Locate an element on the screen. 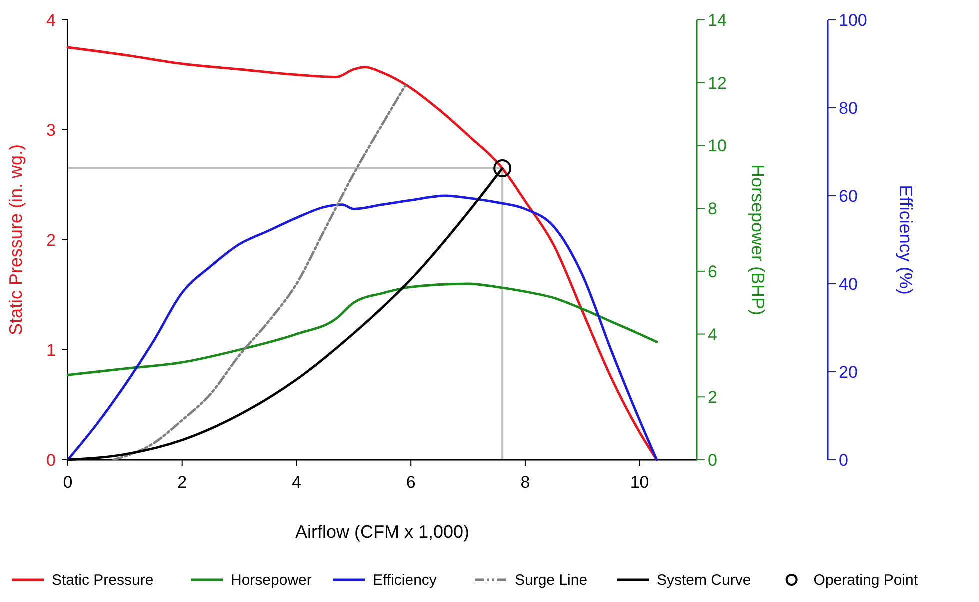 Image resolution: width=979 pixels, height=602 pixels. y-tick-label: 2 is located at coordinates (51, 240).